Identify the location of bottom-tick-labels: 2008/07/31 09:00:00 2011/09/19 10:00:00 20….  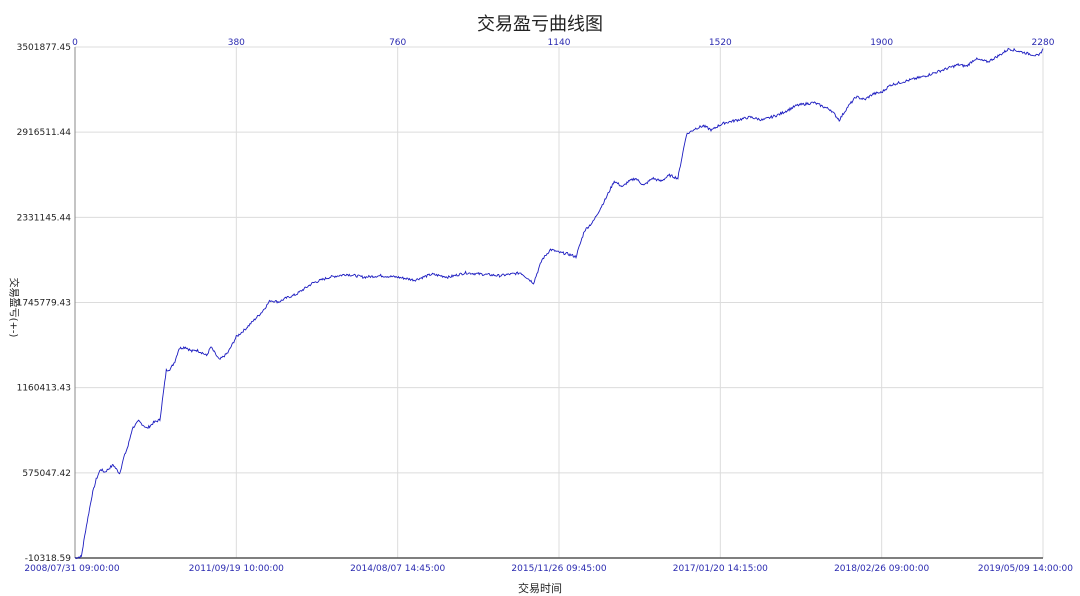
(548, 569).